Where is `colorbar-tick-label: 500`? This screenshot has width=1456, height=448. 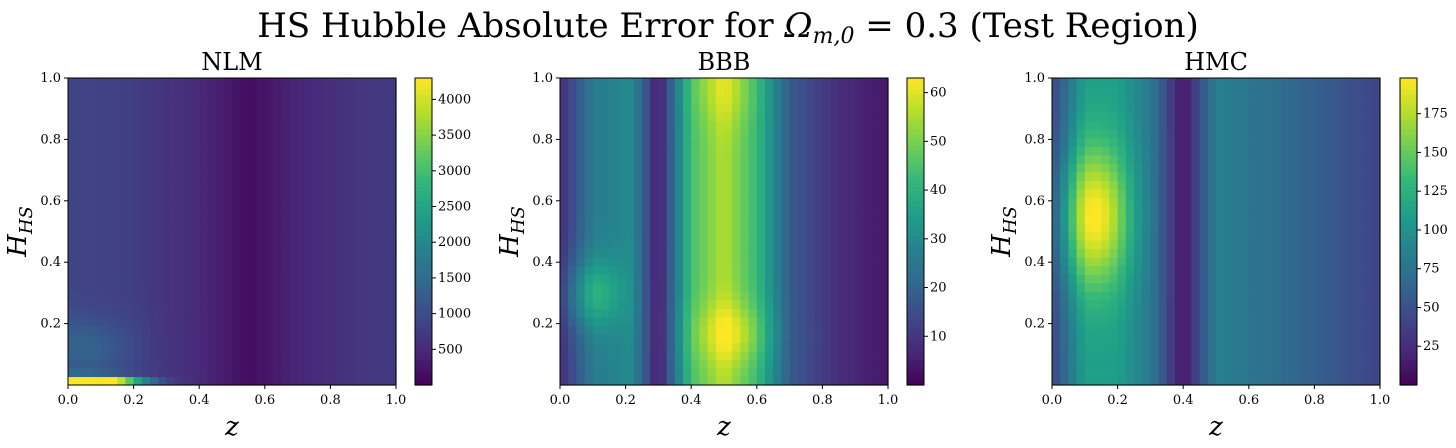
colorbar-tick-label: 500 is located at coordinates (450, 349).